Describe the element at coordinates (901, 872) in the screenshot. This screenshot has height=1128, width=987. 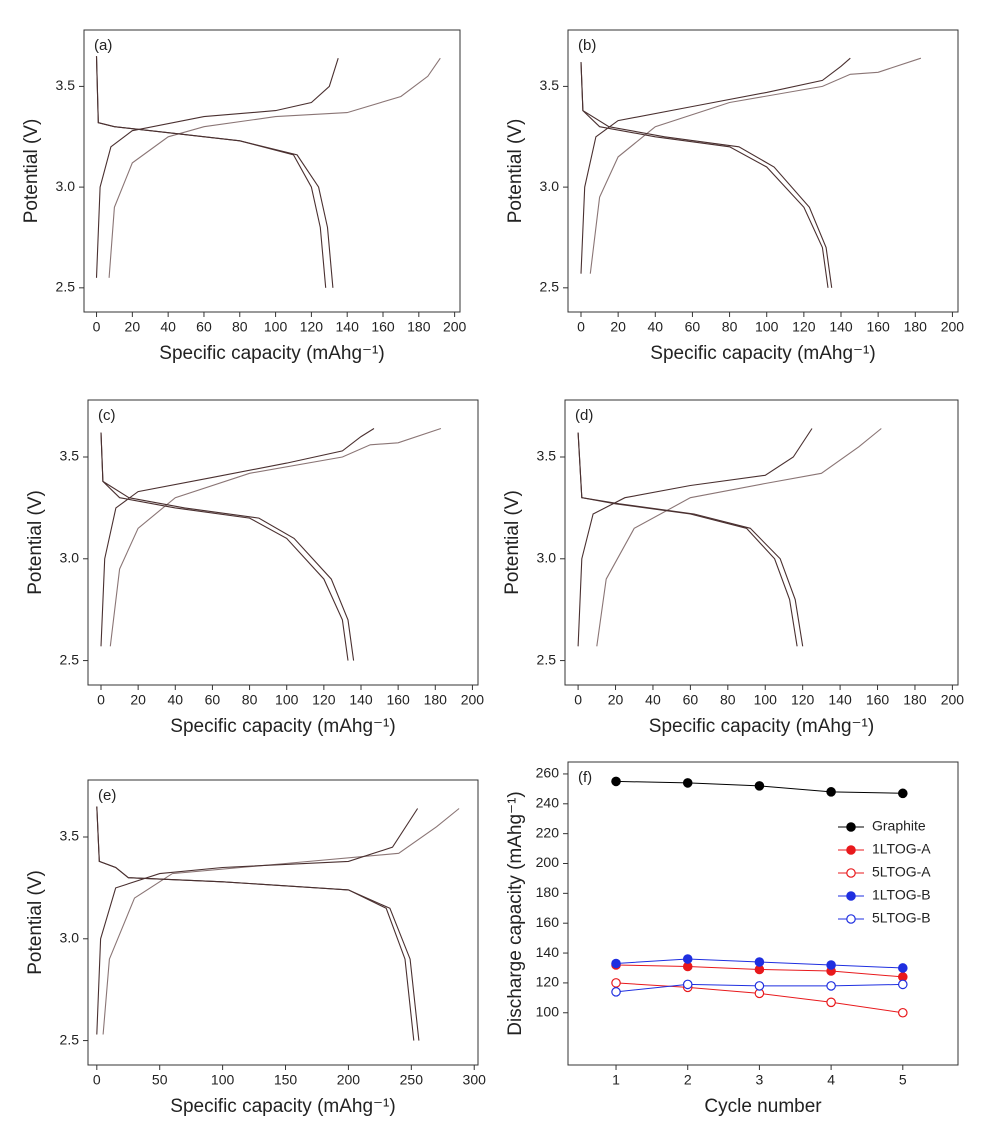
I see `legend-label: 5LTOG-A` at that location.